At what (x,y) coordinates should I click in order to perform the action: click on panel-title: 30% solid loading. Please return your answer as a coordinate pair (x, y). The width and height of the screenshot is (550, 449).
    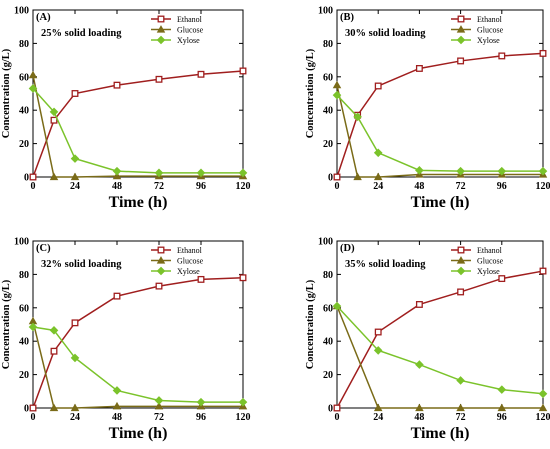
    Looking at the image, I should click on (385, 33).